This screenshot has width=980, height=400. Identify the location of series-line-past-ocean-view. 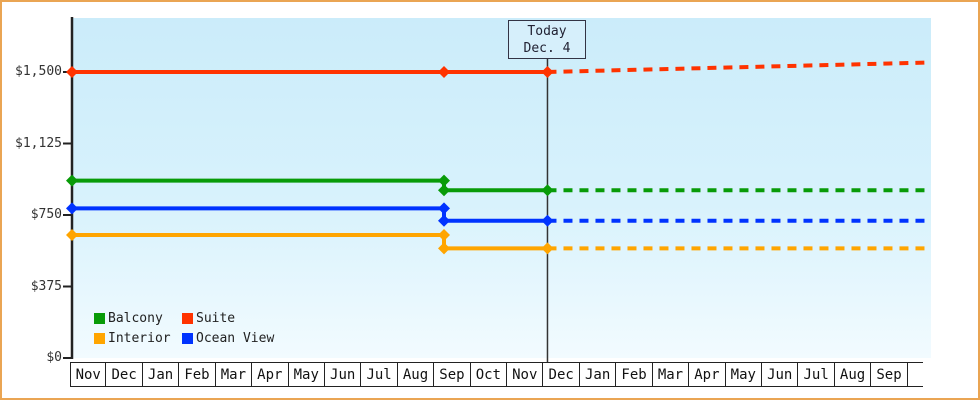
(310, 214).